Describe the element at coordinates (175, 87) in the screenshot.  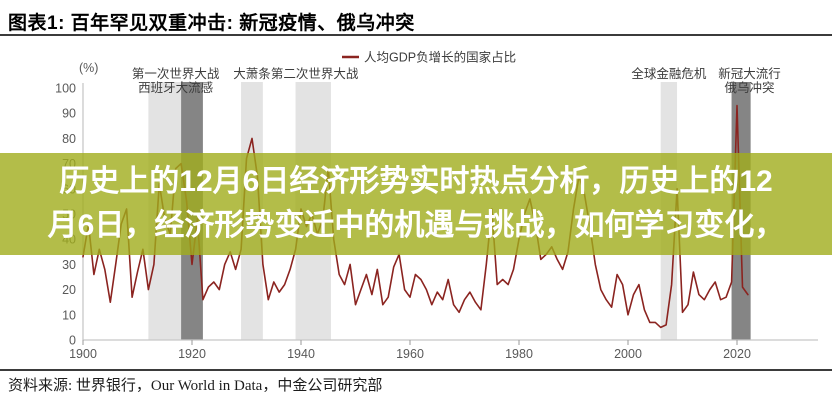
I see `annotation-wwi-flu-label: 西班牙大流感` at that location.